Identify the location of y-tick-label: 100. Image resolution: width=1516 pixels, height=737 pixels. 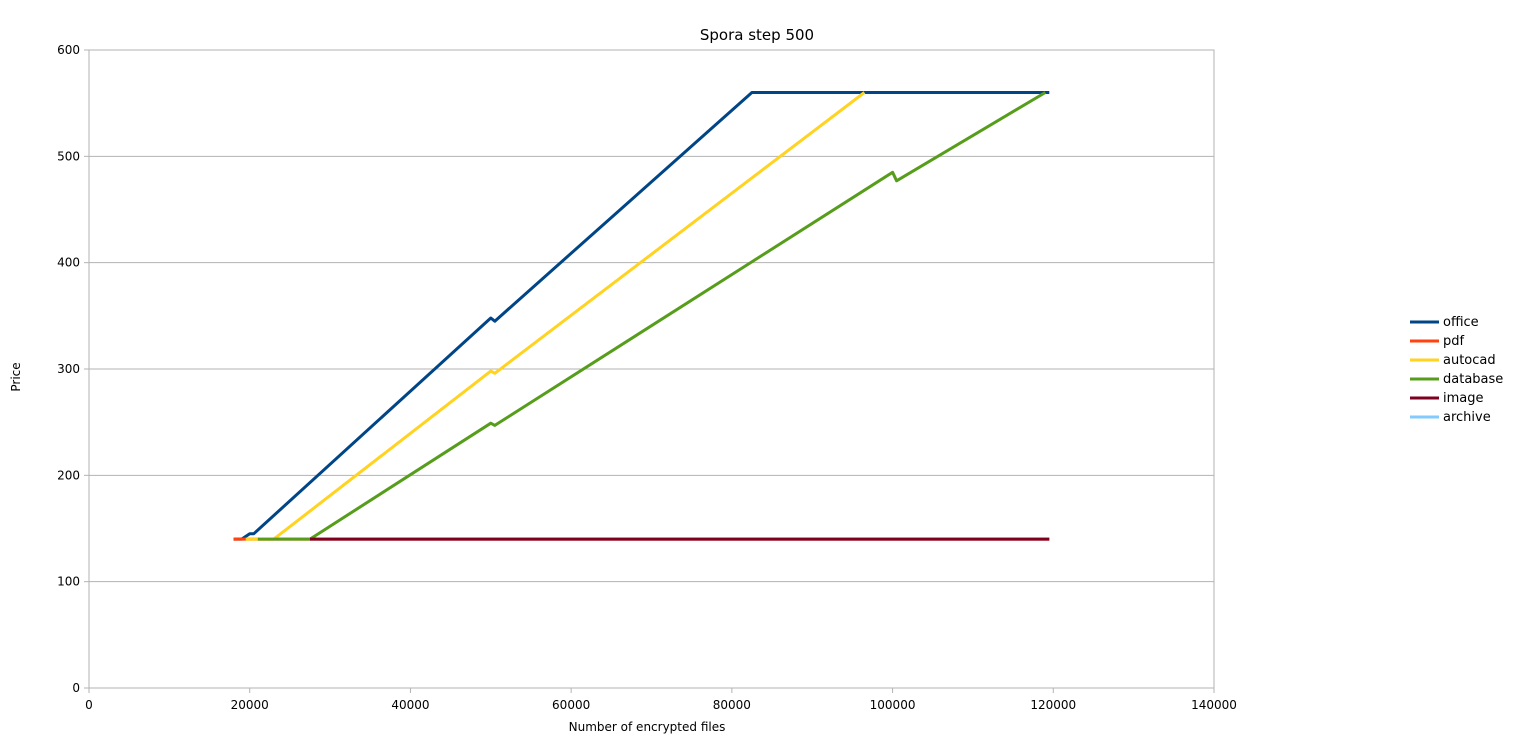
(68, 582).